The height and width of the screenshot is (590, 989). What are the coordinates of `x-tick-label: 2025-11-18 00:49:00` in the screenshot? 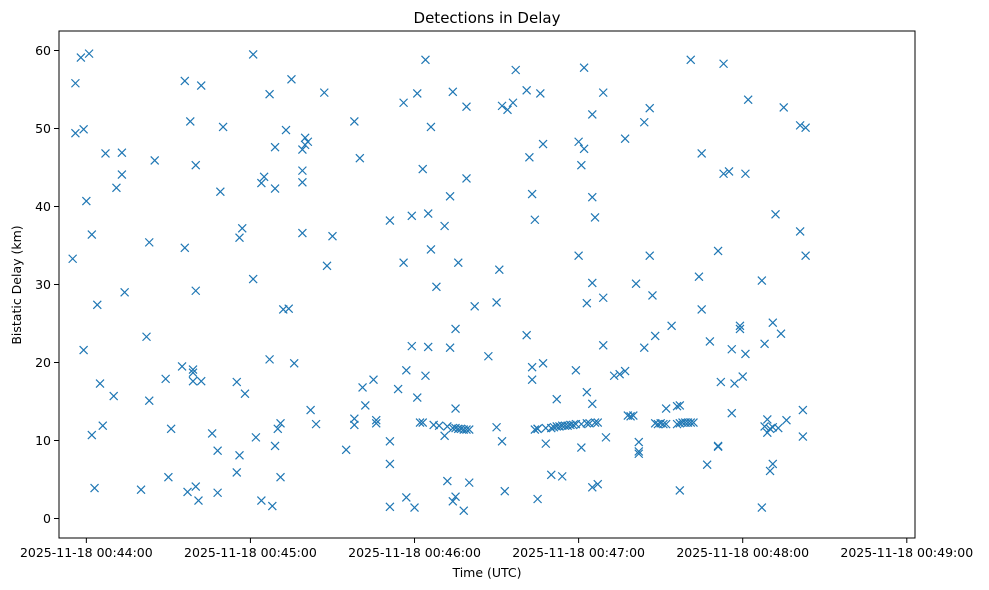 It's located at (906, 552).